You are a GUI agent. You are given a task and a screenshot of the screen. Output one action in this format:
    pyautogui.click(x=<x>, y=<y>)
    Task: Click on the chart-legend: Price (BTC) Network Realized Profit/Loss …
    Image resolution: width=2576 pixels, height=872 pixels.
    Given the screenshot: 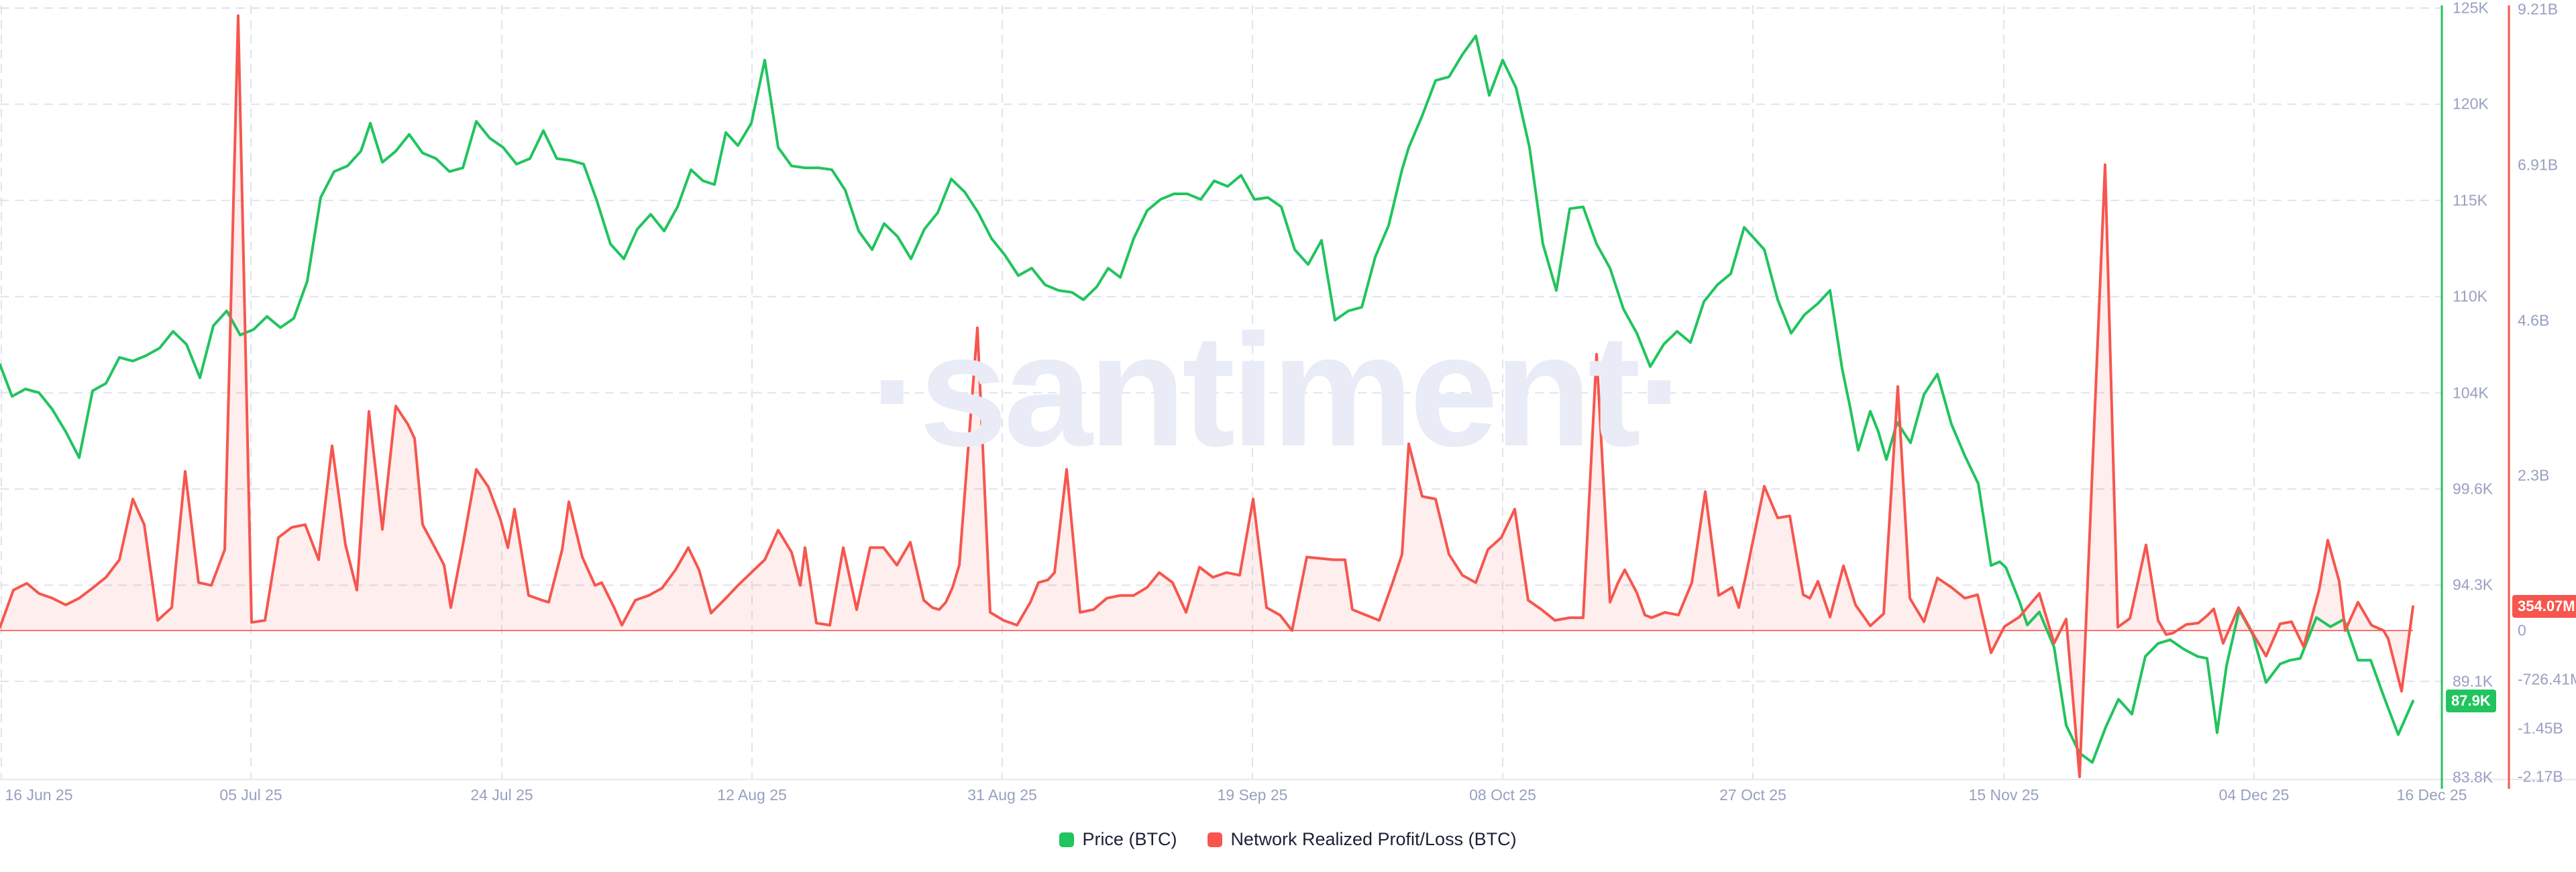 What is the action you would take?
    pyautogui.click(x=1288, y=839)
    